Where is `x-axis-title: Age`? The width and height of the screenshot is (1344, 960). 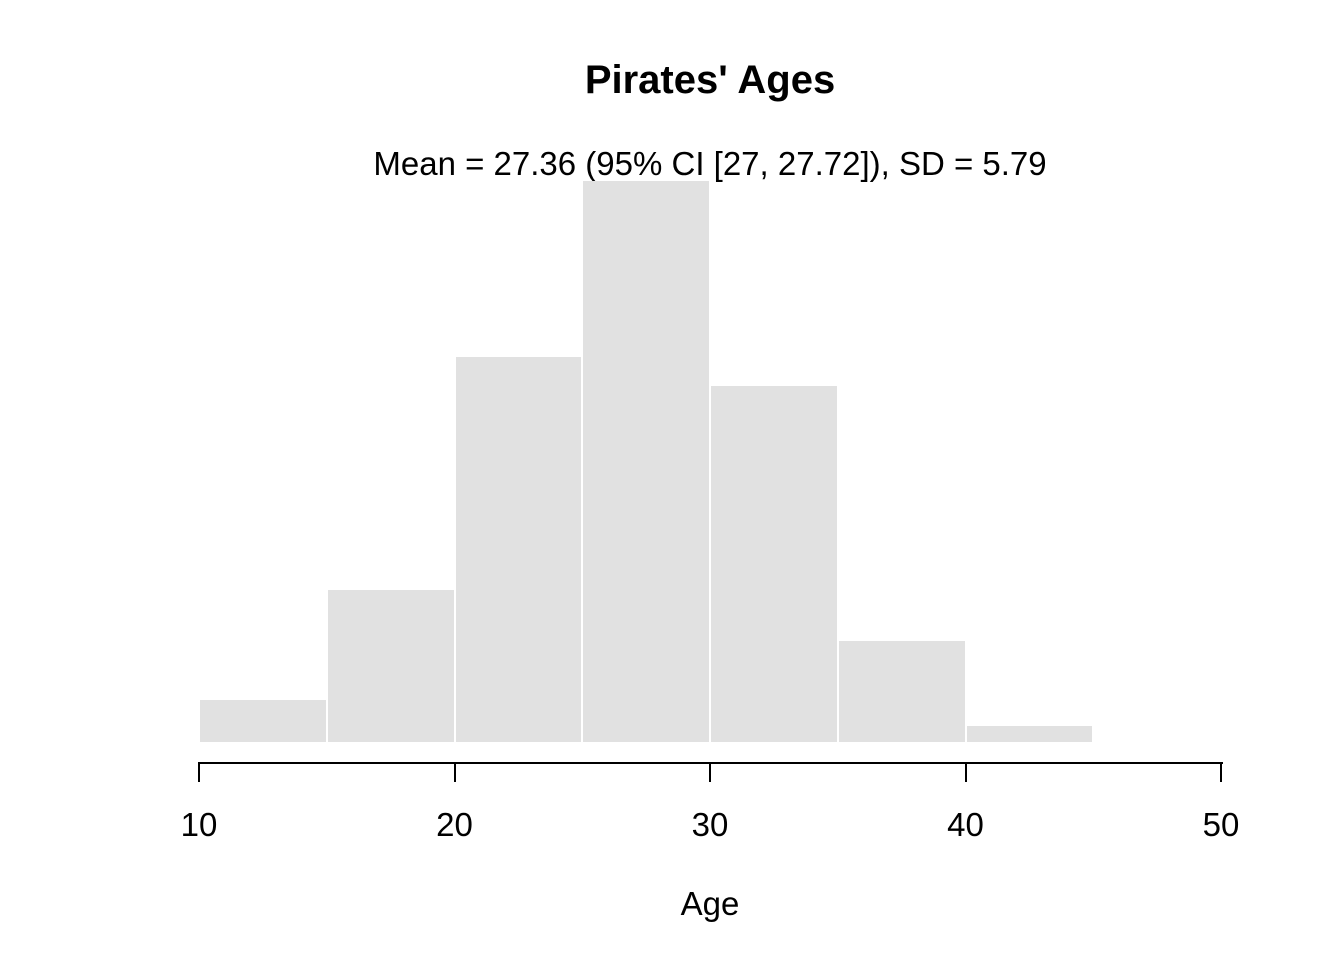
x-axis-title: Age is located at coordinates (710, 903).